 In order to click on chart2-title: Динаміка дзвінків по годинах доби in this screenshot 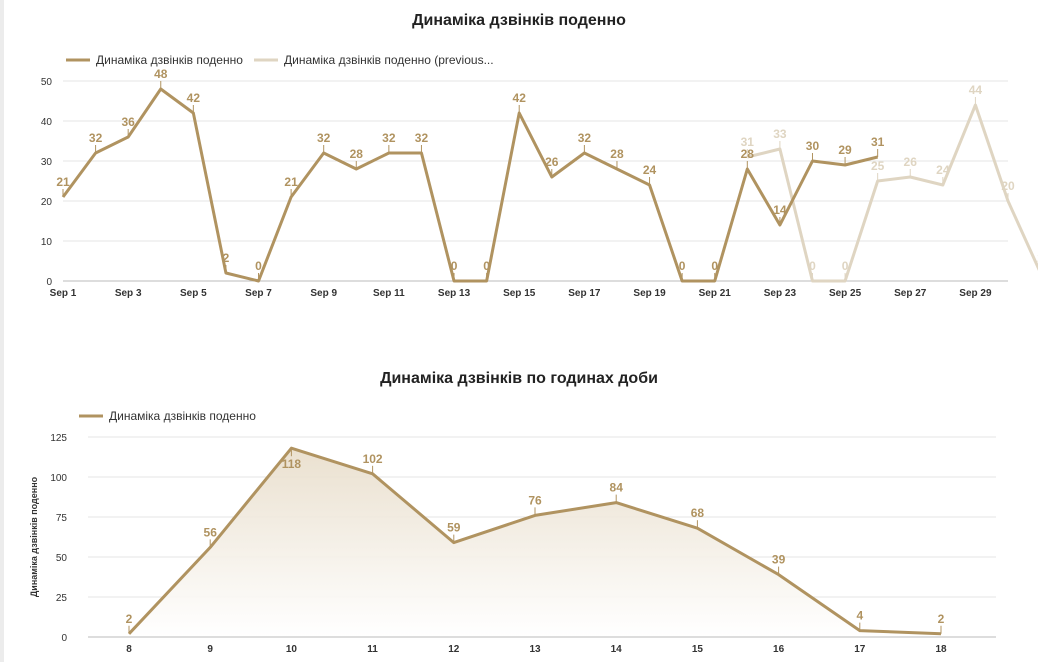, I will do `click(519, 378)`.